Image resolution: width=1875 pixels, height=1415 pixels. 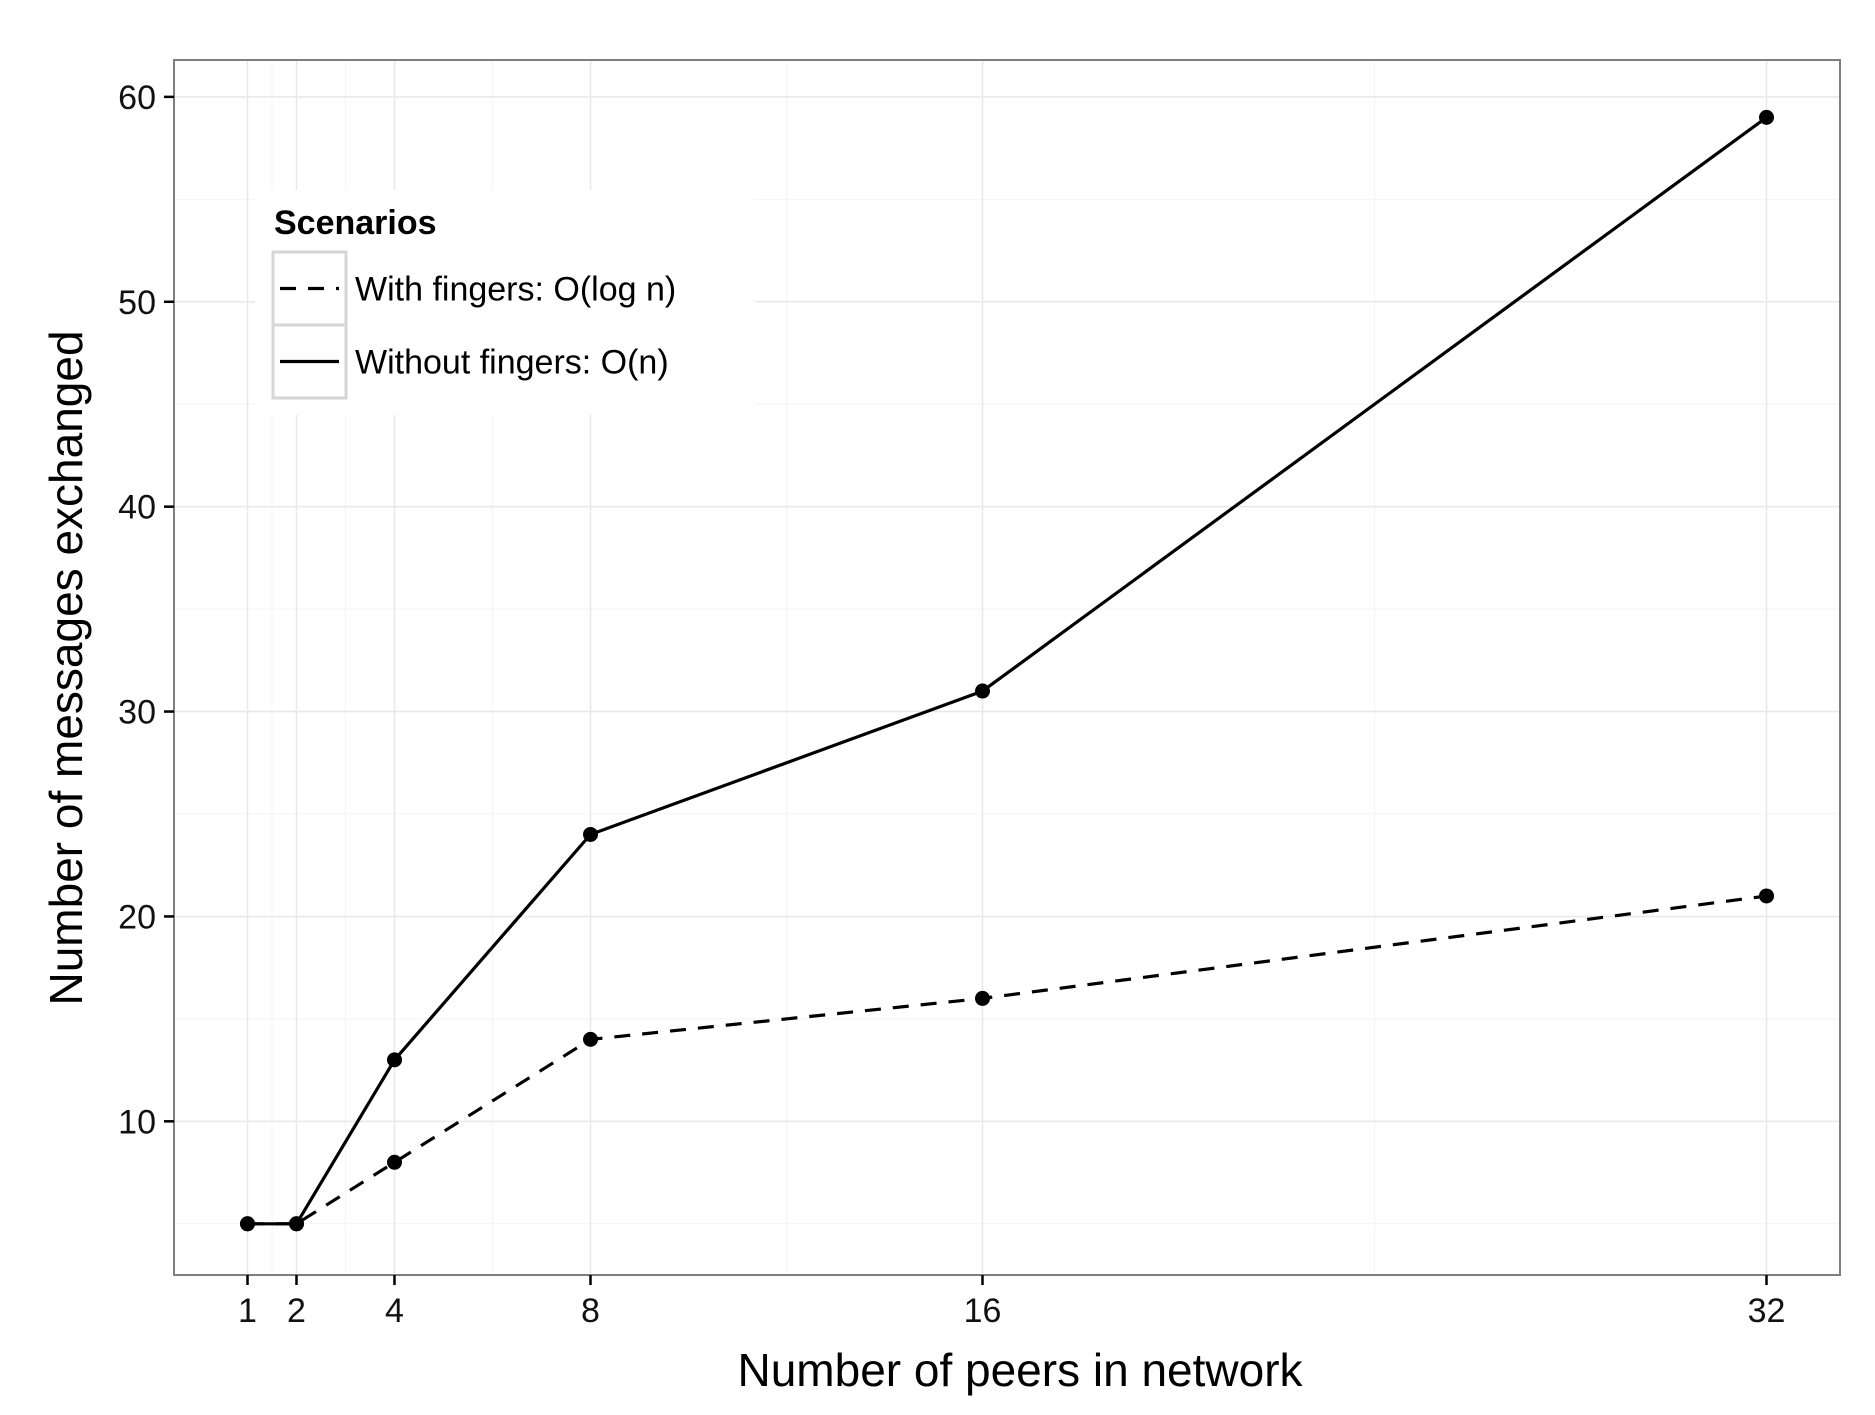 What do you see at coordinates (137, 508) in the screenshot?
I see `y-tick-label: 40` at bounding box center [137, 508].